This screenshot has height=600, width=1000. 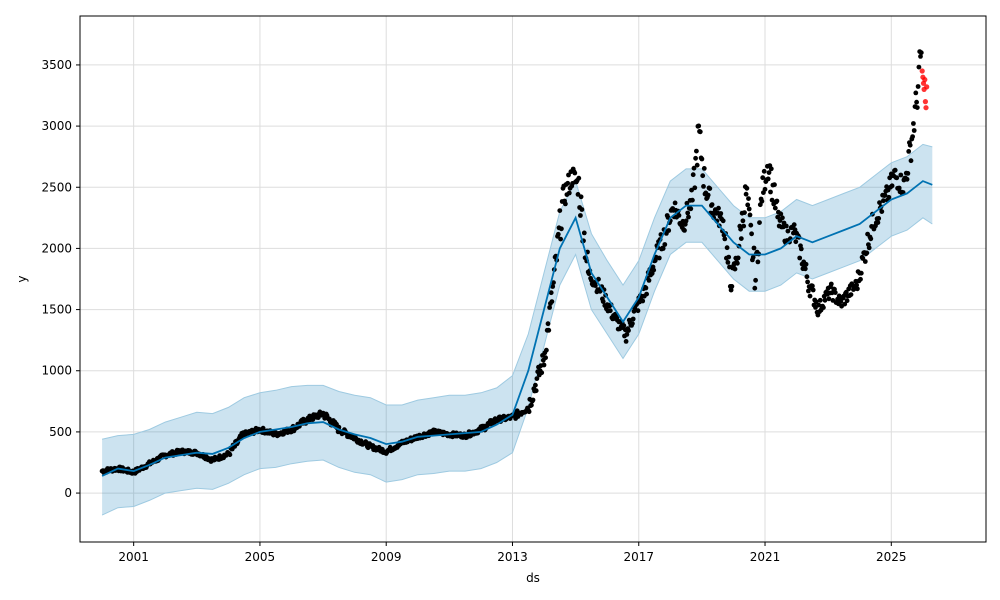 What do you see at coordinates (512, 557) in the screenshot?
I see `x-tick-label: 2013` at bounding box center [512, 557].